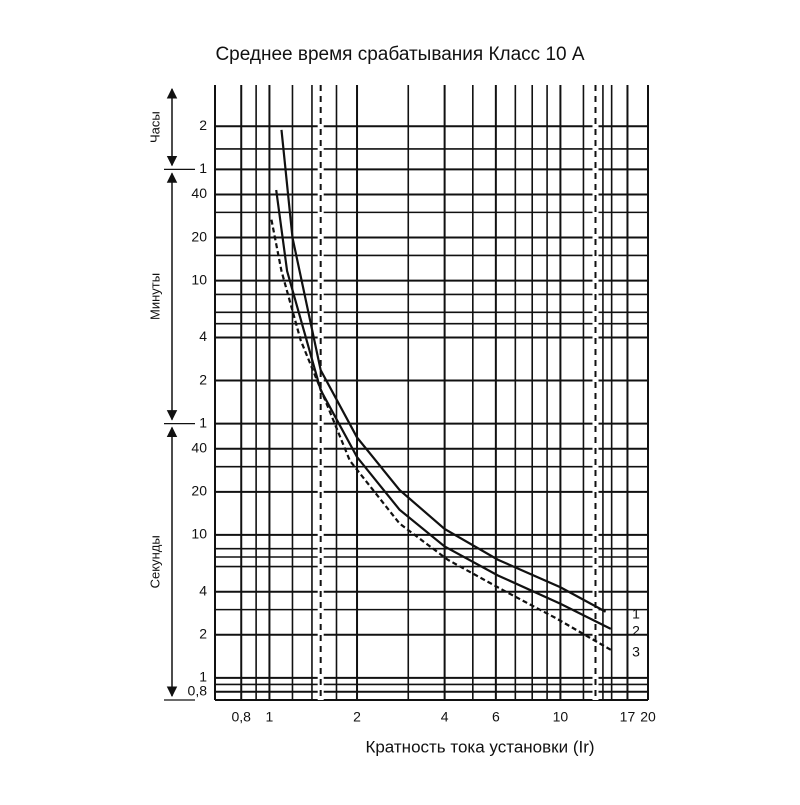 The image size is (800, 805). I want to click on x-tick-label: 1, so click(270, 717).